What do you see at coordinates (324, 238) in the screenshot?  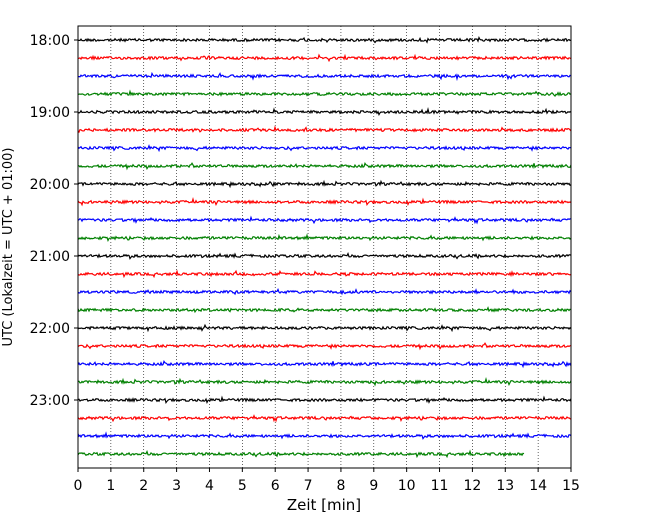 I see `trace-2045` at bounding box center [324, 238].